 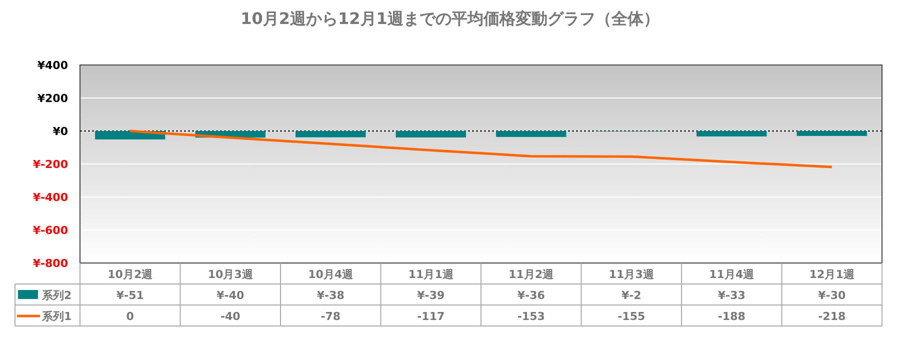 What do you see at coordinates (52, 98) in the screenshot?
I see `y-tick-label: ¥200` at bounding box center [52, 98].